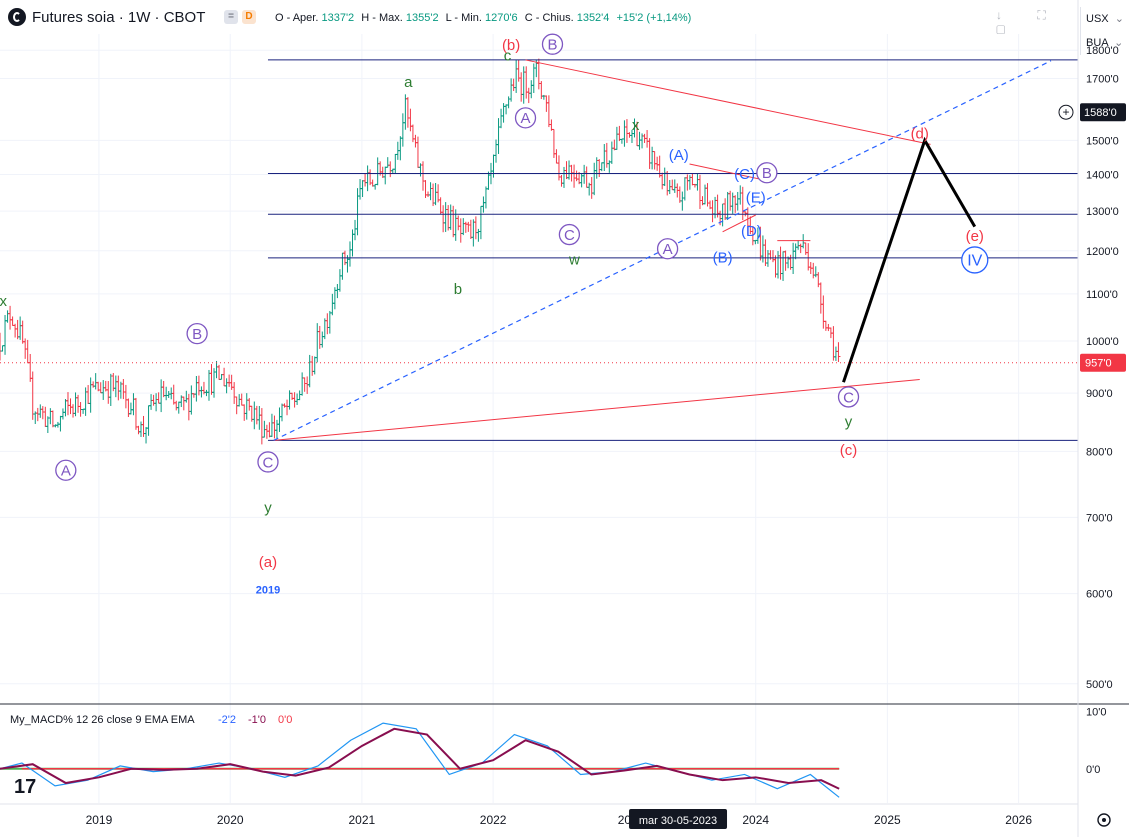 The image size is (1129, 837). Describe the element at coordinates (1098, 364) in the screenshot. I see `last-price-label: 957'0` at that location.